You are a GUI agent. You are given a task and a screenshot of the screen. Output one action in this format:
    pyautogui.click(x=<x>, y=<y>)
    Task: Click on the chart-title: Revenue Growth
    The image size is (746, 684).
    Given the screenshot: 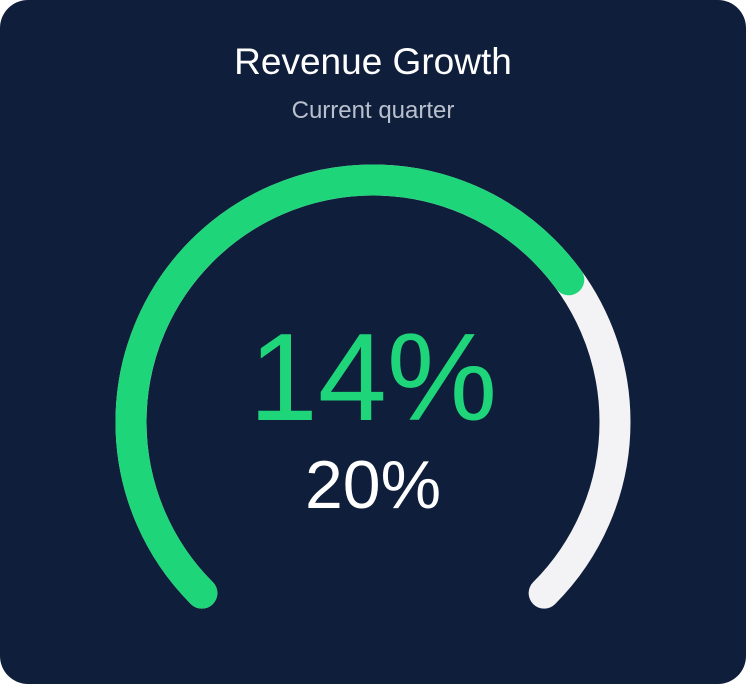 What is the action you would take?
    pyautogui.click(x=373, y=61)
    